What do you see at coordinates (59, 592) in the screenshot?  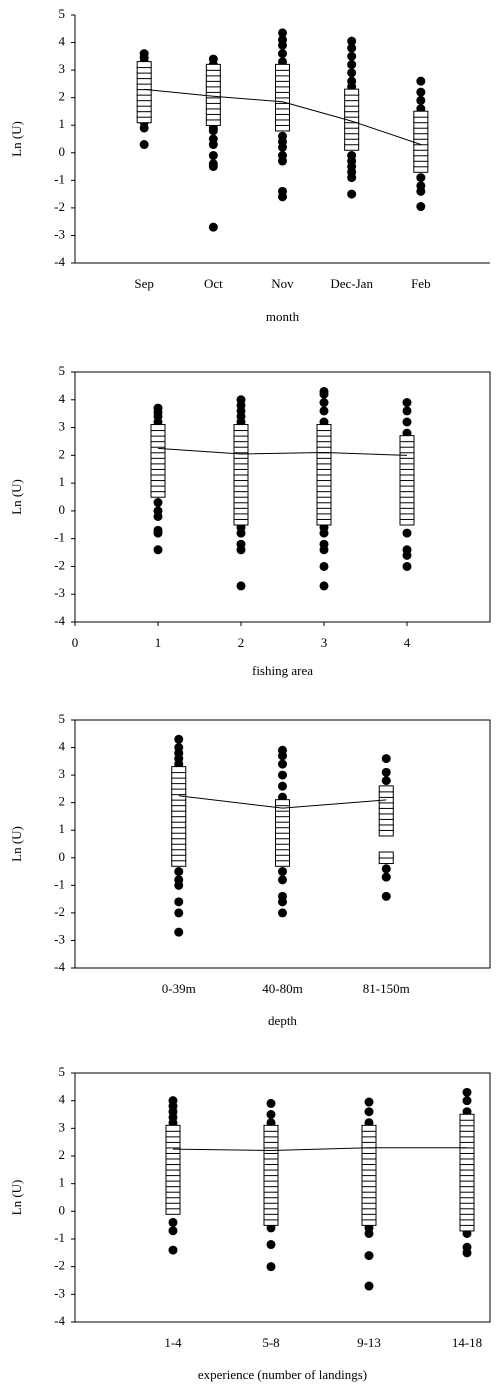 I see `y-tick-label: -3` at bounding box center [59, 592].